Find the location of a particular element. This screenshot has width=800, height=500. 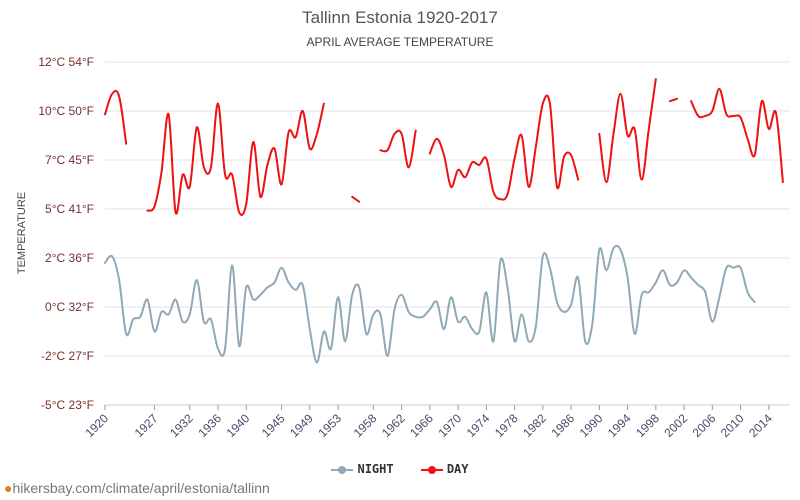

y-tick-label: 7°C 45°F is located at coordinates (69, 160).